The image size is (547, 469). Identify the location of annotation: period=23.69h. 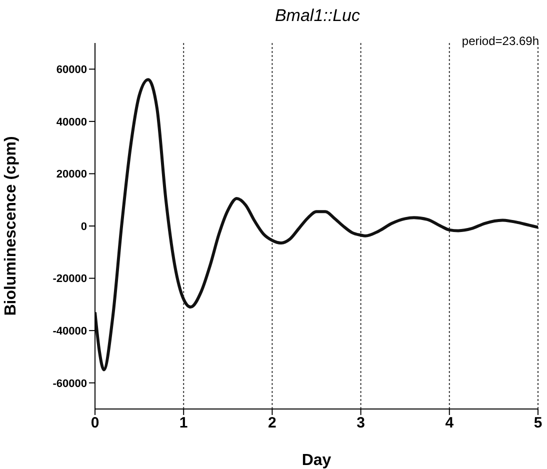
(500, 41).